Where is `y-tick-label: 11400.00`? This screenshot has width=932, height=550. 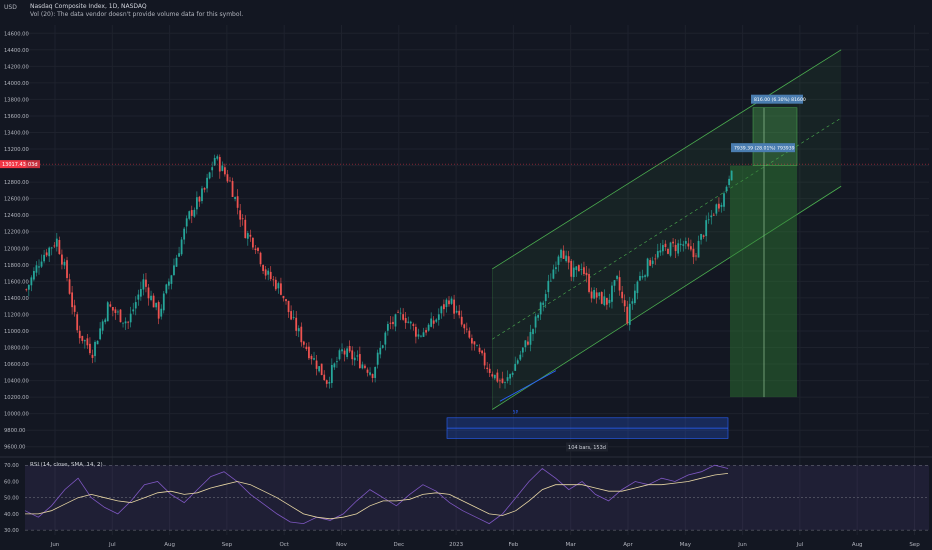
y-tick-label: 11400.00 is located at coordinates (16, 299).